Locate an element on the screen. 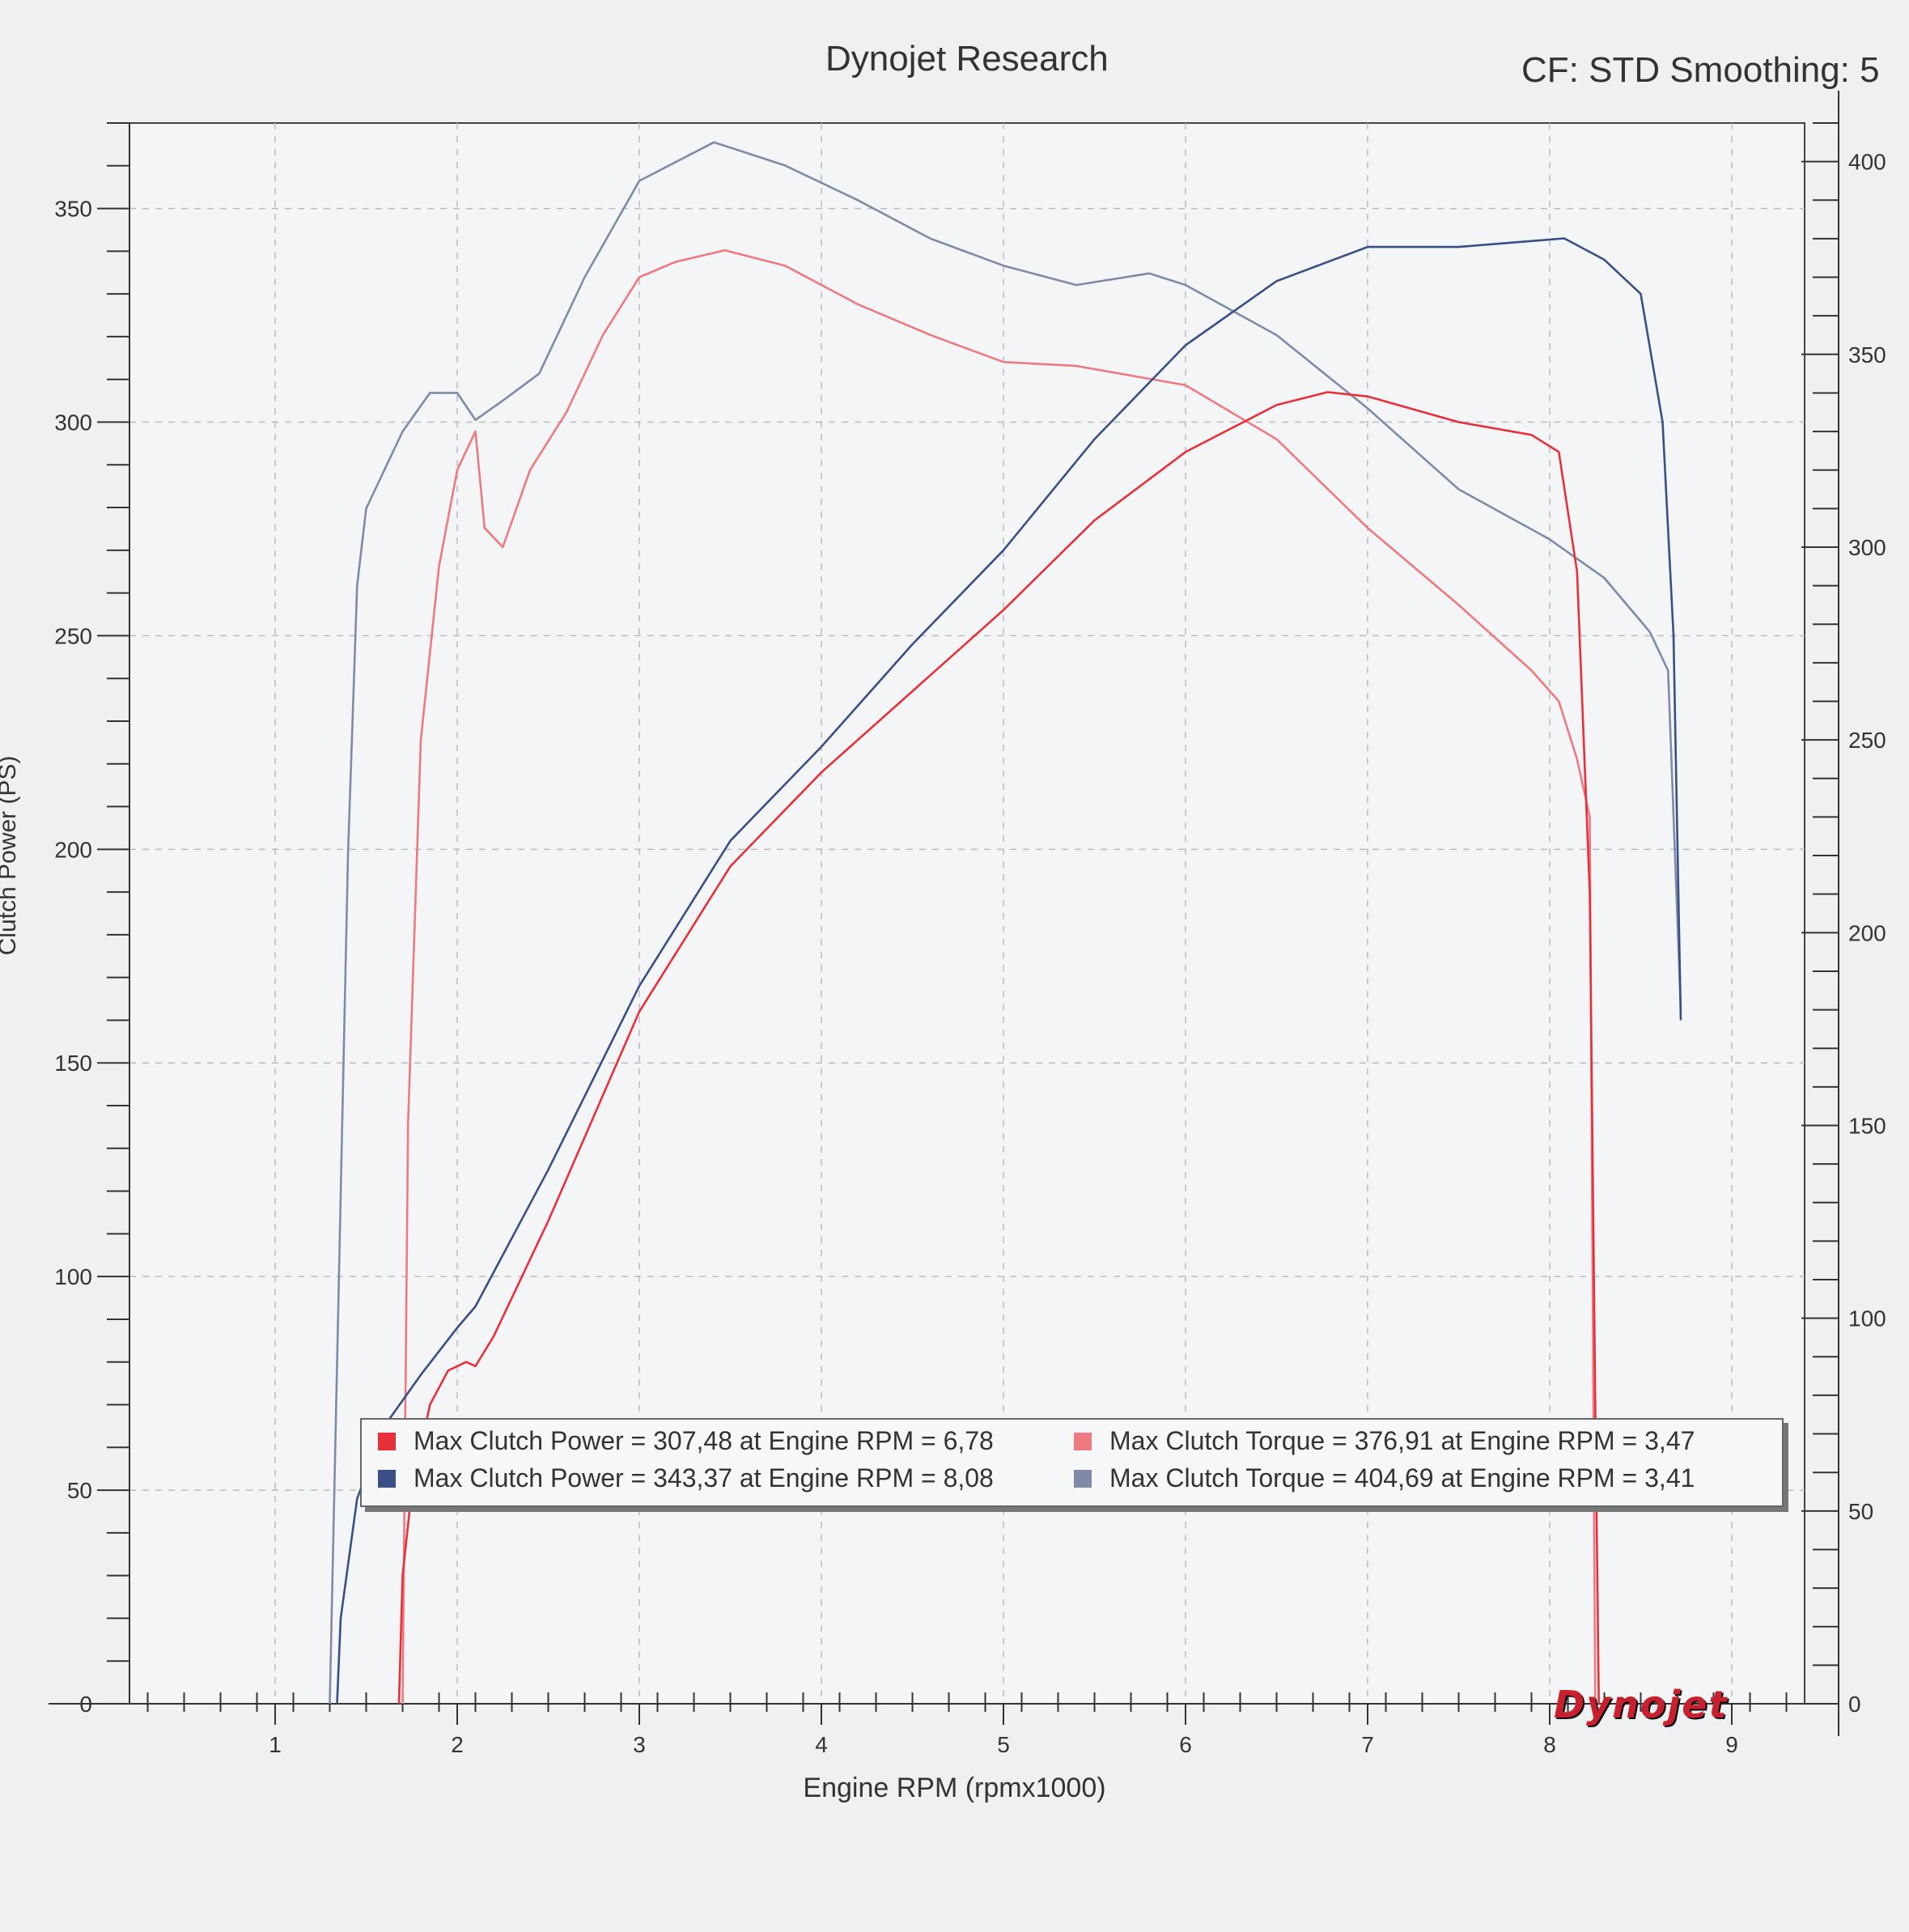 Image resolution: width=1909 pixels, height=1932 pixels. x-tick-label: 2 is located at coordinates (457, 1744).